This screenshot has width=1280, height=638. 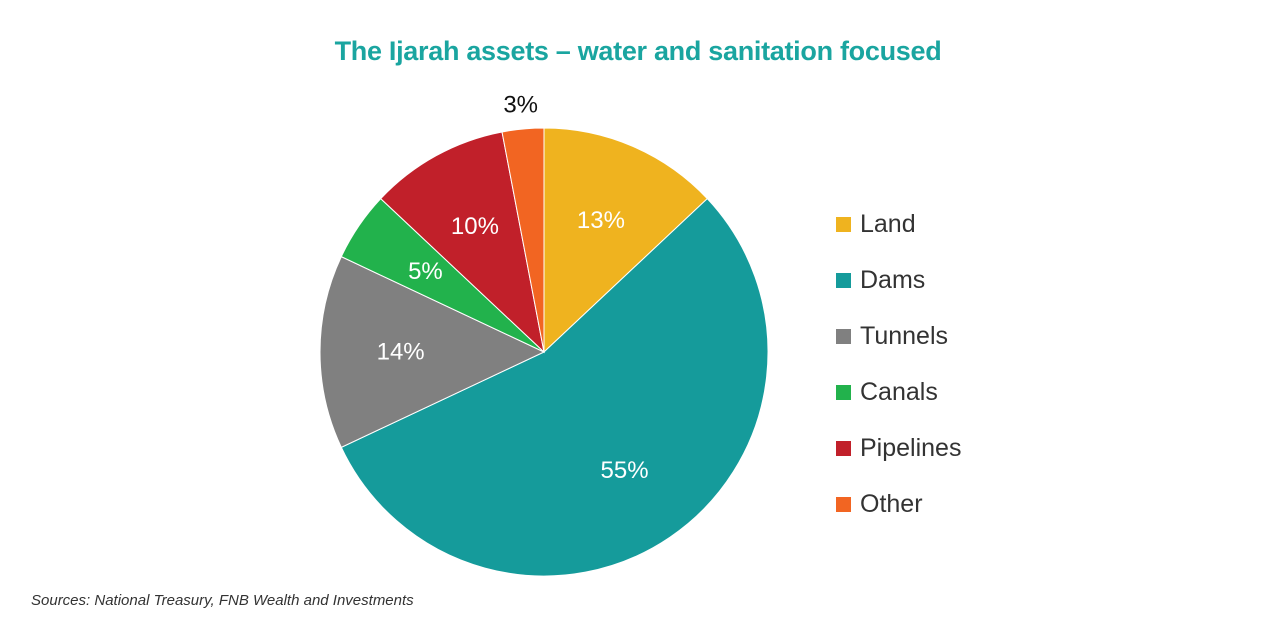 I want to click on pie-slice-pipelines, so click(x=462, y=242).